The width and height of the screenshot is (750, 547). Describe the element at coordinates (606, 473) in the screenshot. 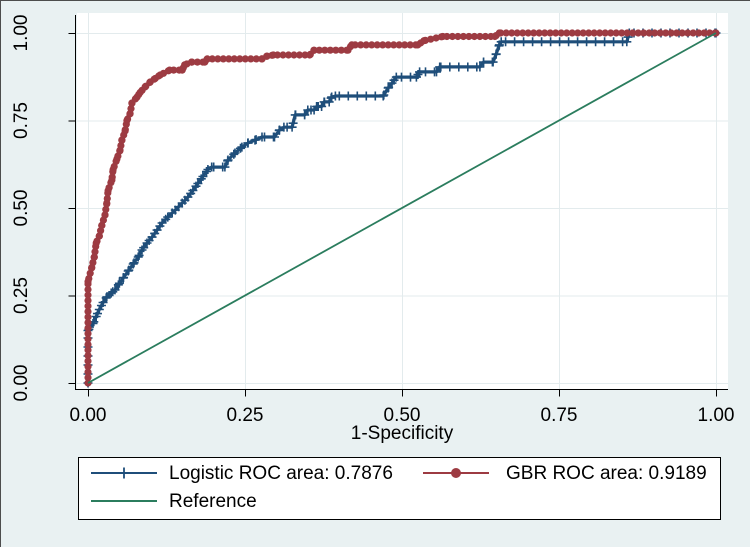

I see `legend-label-gbr: GBR ROC area: 0.9189` at that location.